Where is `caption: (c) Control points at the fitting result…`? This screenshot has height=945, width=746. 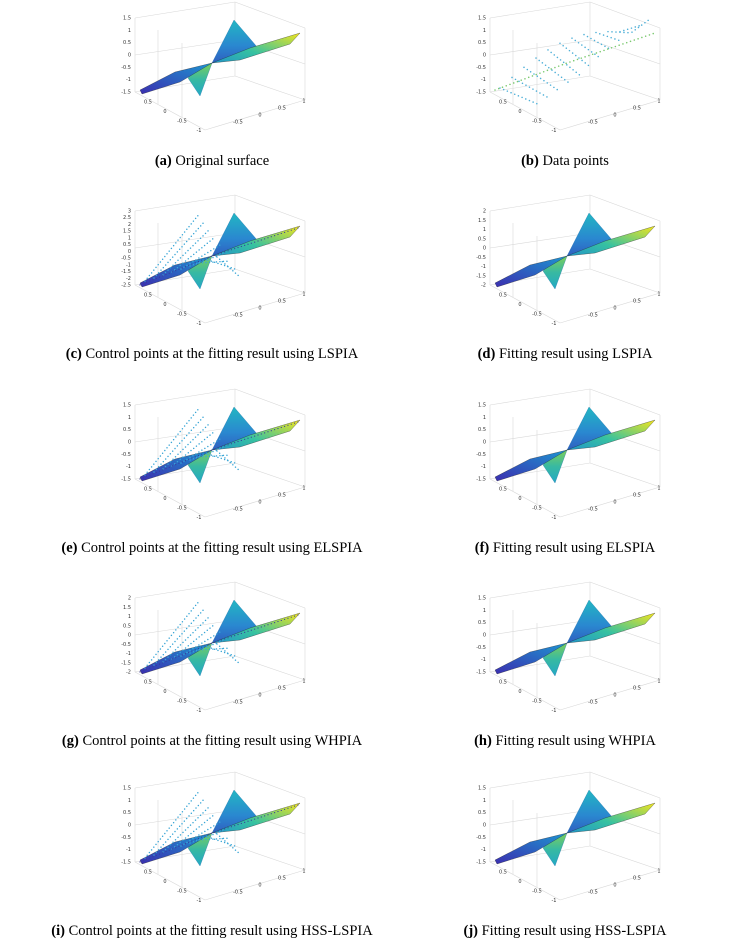 caption: (c) Control points at the fitting result… is located at coordinates (212, 354).